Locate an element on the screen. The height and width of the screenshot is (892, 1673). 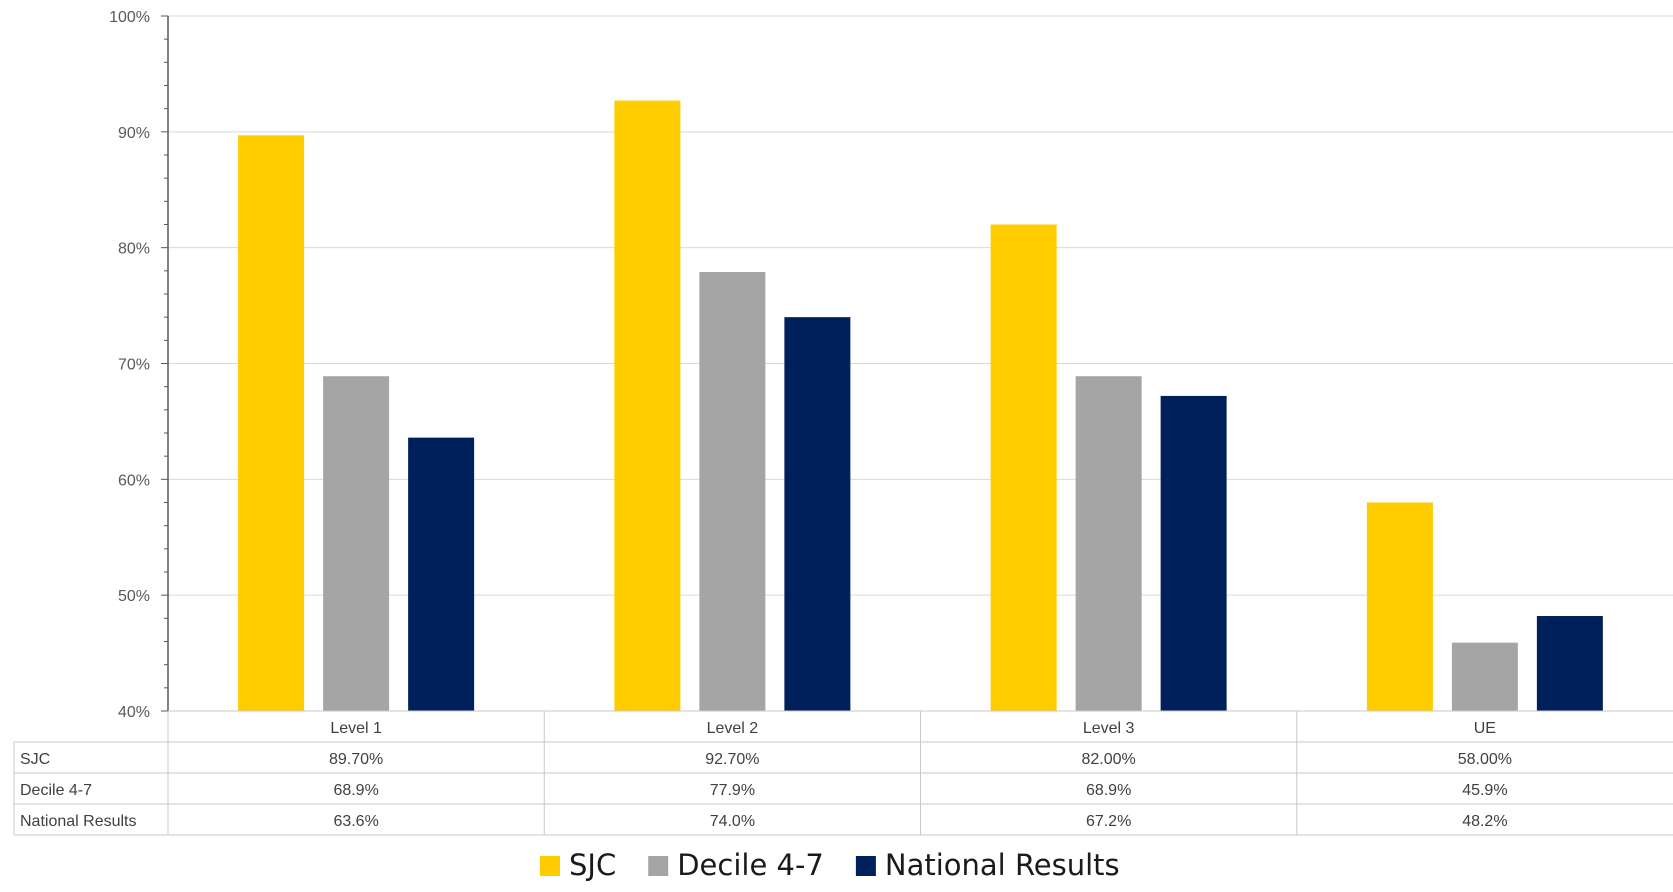
y-tick-label: 60% is located at coordinates (134, 480).